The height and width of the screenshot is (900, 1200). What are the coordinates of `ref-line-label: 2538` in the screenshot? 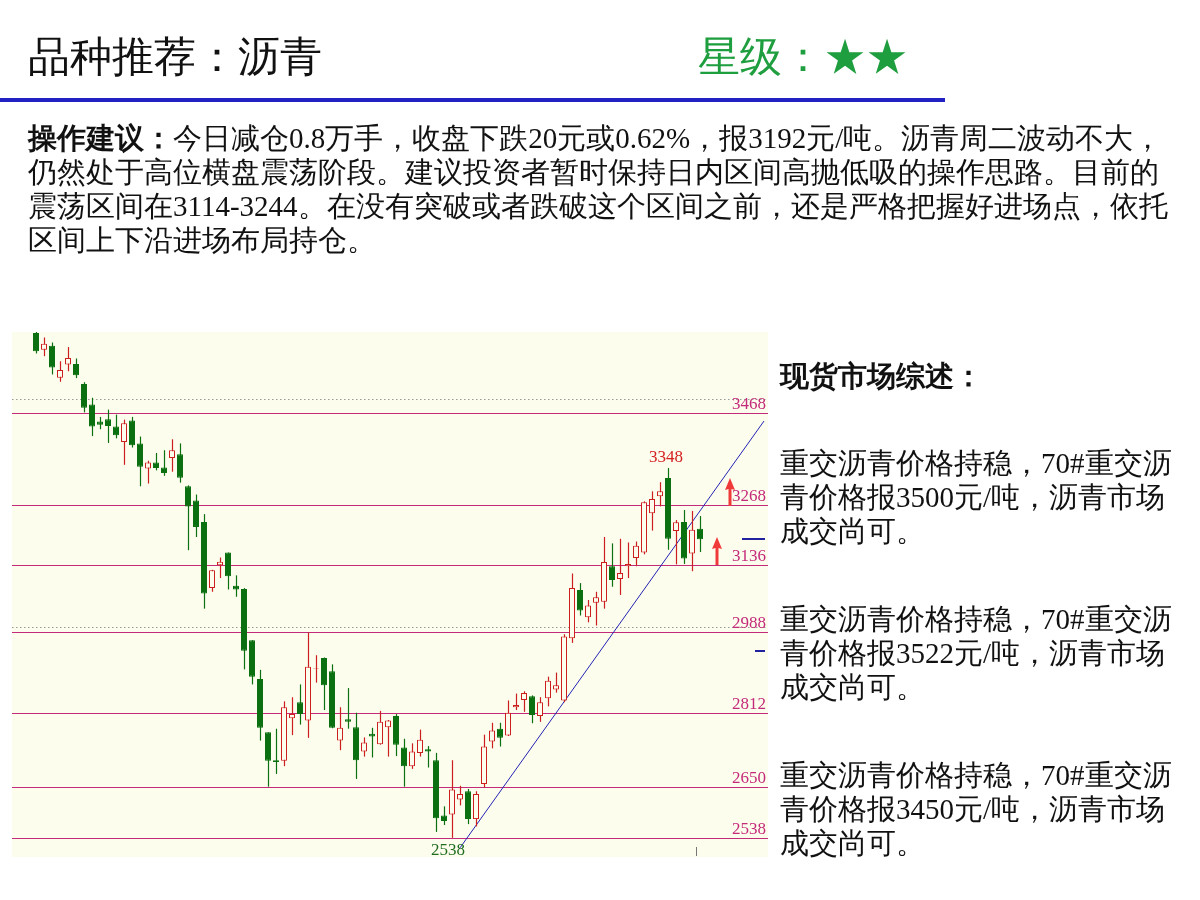 It's located at (749, 828).